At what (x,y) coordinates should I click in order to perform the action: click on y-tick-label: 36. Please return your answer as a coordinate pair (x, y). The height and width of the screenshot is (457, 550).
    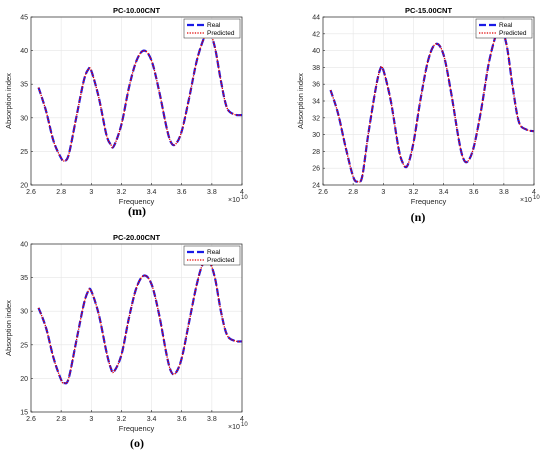
    Looking at the image, I should click on (316, 85).